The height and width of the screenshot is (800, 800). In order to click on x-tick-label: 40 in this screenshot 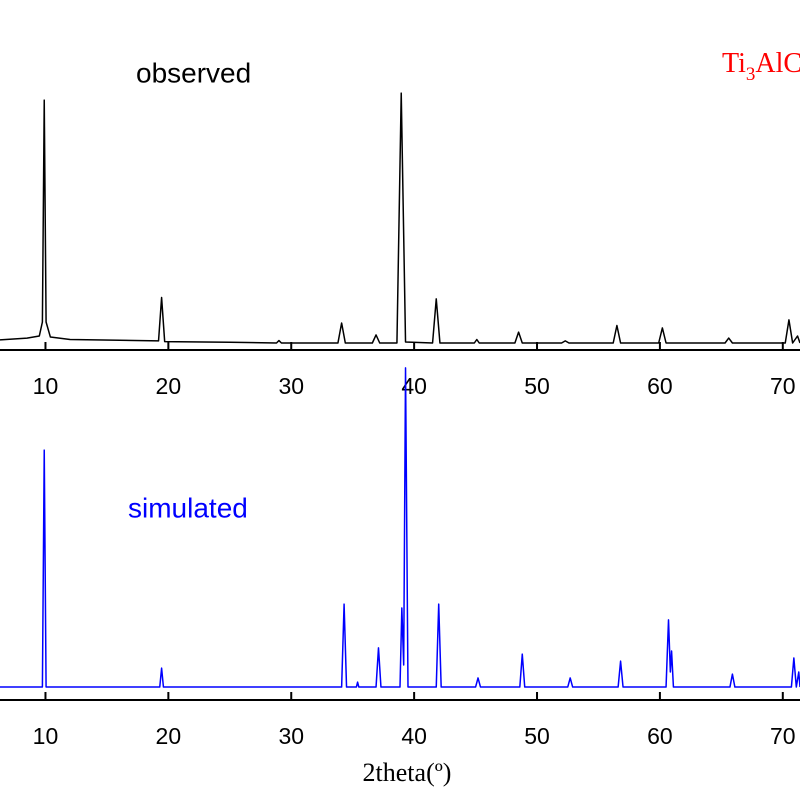, I will do `click(414, 736)`.